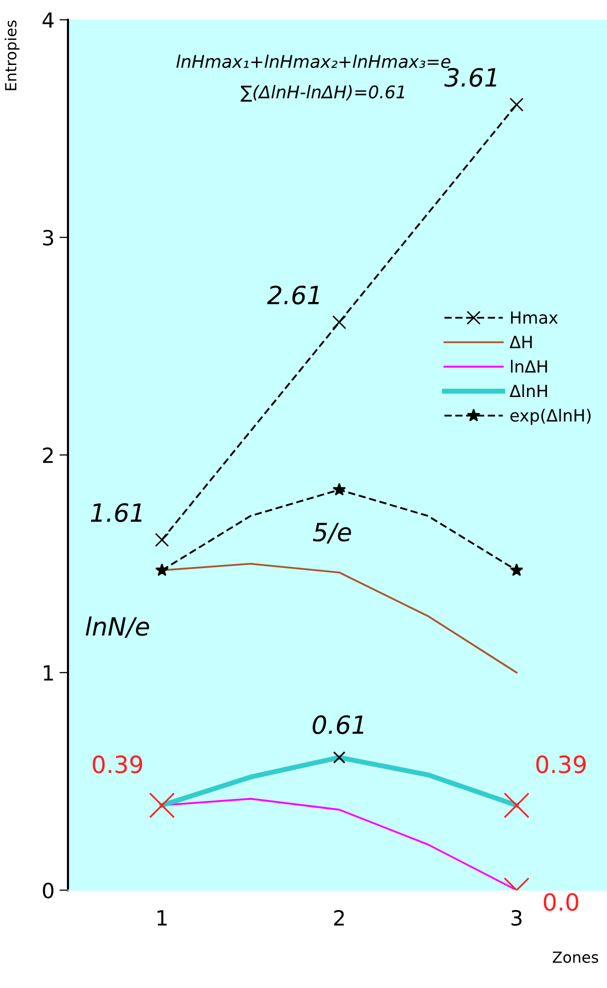 Image resolution: width=607 pixels, height=988 pixels. Describe the element at coordinates (116, 512) in the screenshot. I see `data-label: 1.61` at that location.